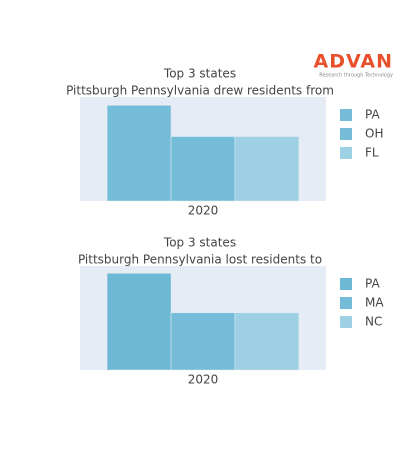  What do you see at coordinates (374, 303) in the screenshot?
I see `legend-label: MA` at bounding box center [374, 303].